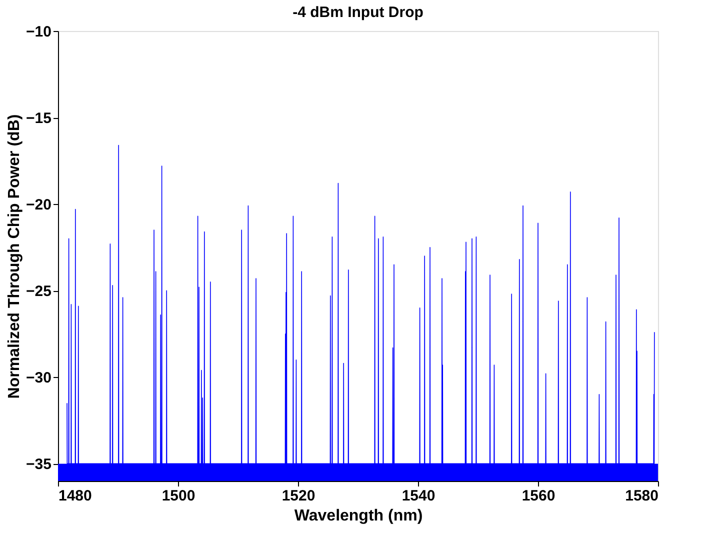 This screenshot has width=714, height=542. I want to click on y-tick-label: −20, so click(39, 205).